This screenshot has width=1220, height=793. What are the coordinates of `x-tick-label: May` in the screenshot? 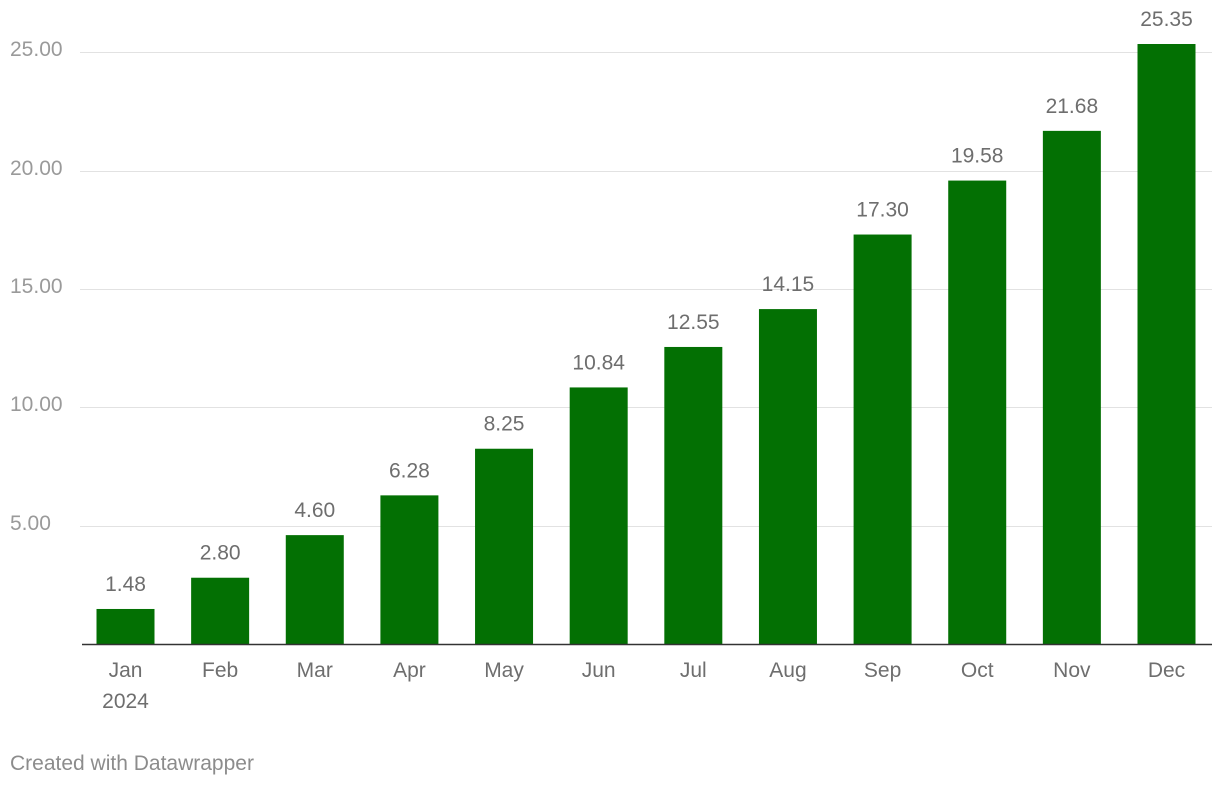 It's located at (504, 670).